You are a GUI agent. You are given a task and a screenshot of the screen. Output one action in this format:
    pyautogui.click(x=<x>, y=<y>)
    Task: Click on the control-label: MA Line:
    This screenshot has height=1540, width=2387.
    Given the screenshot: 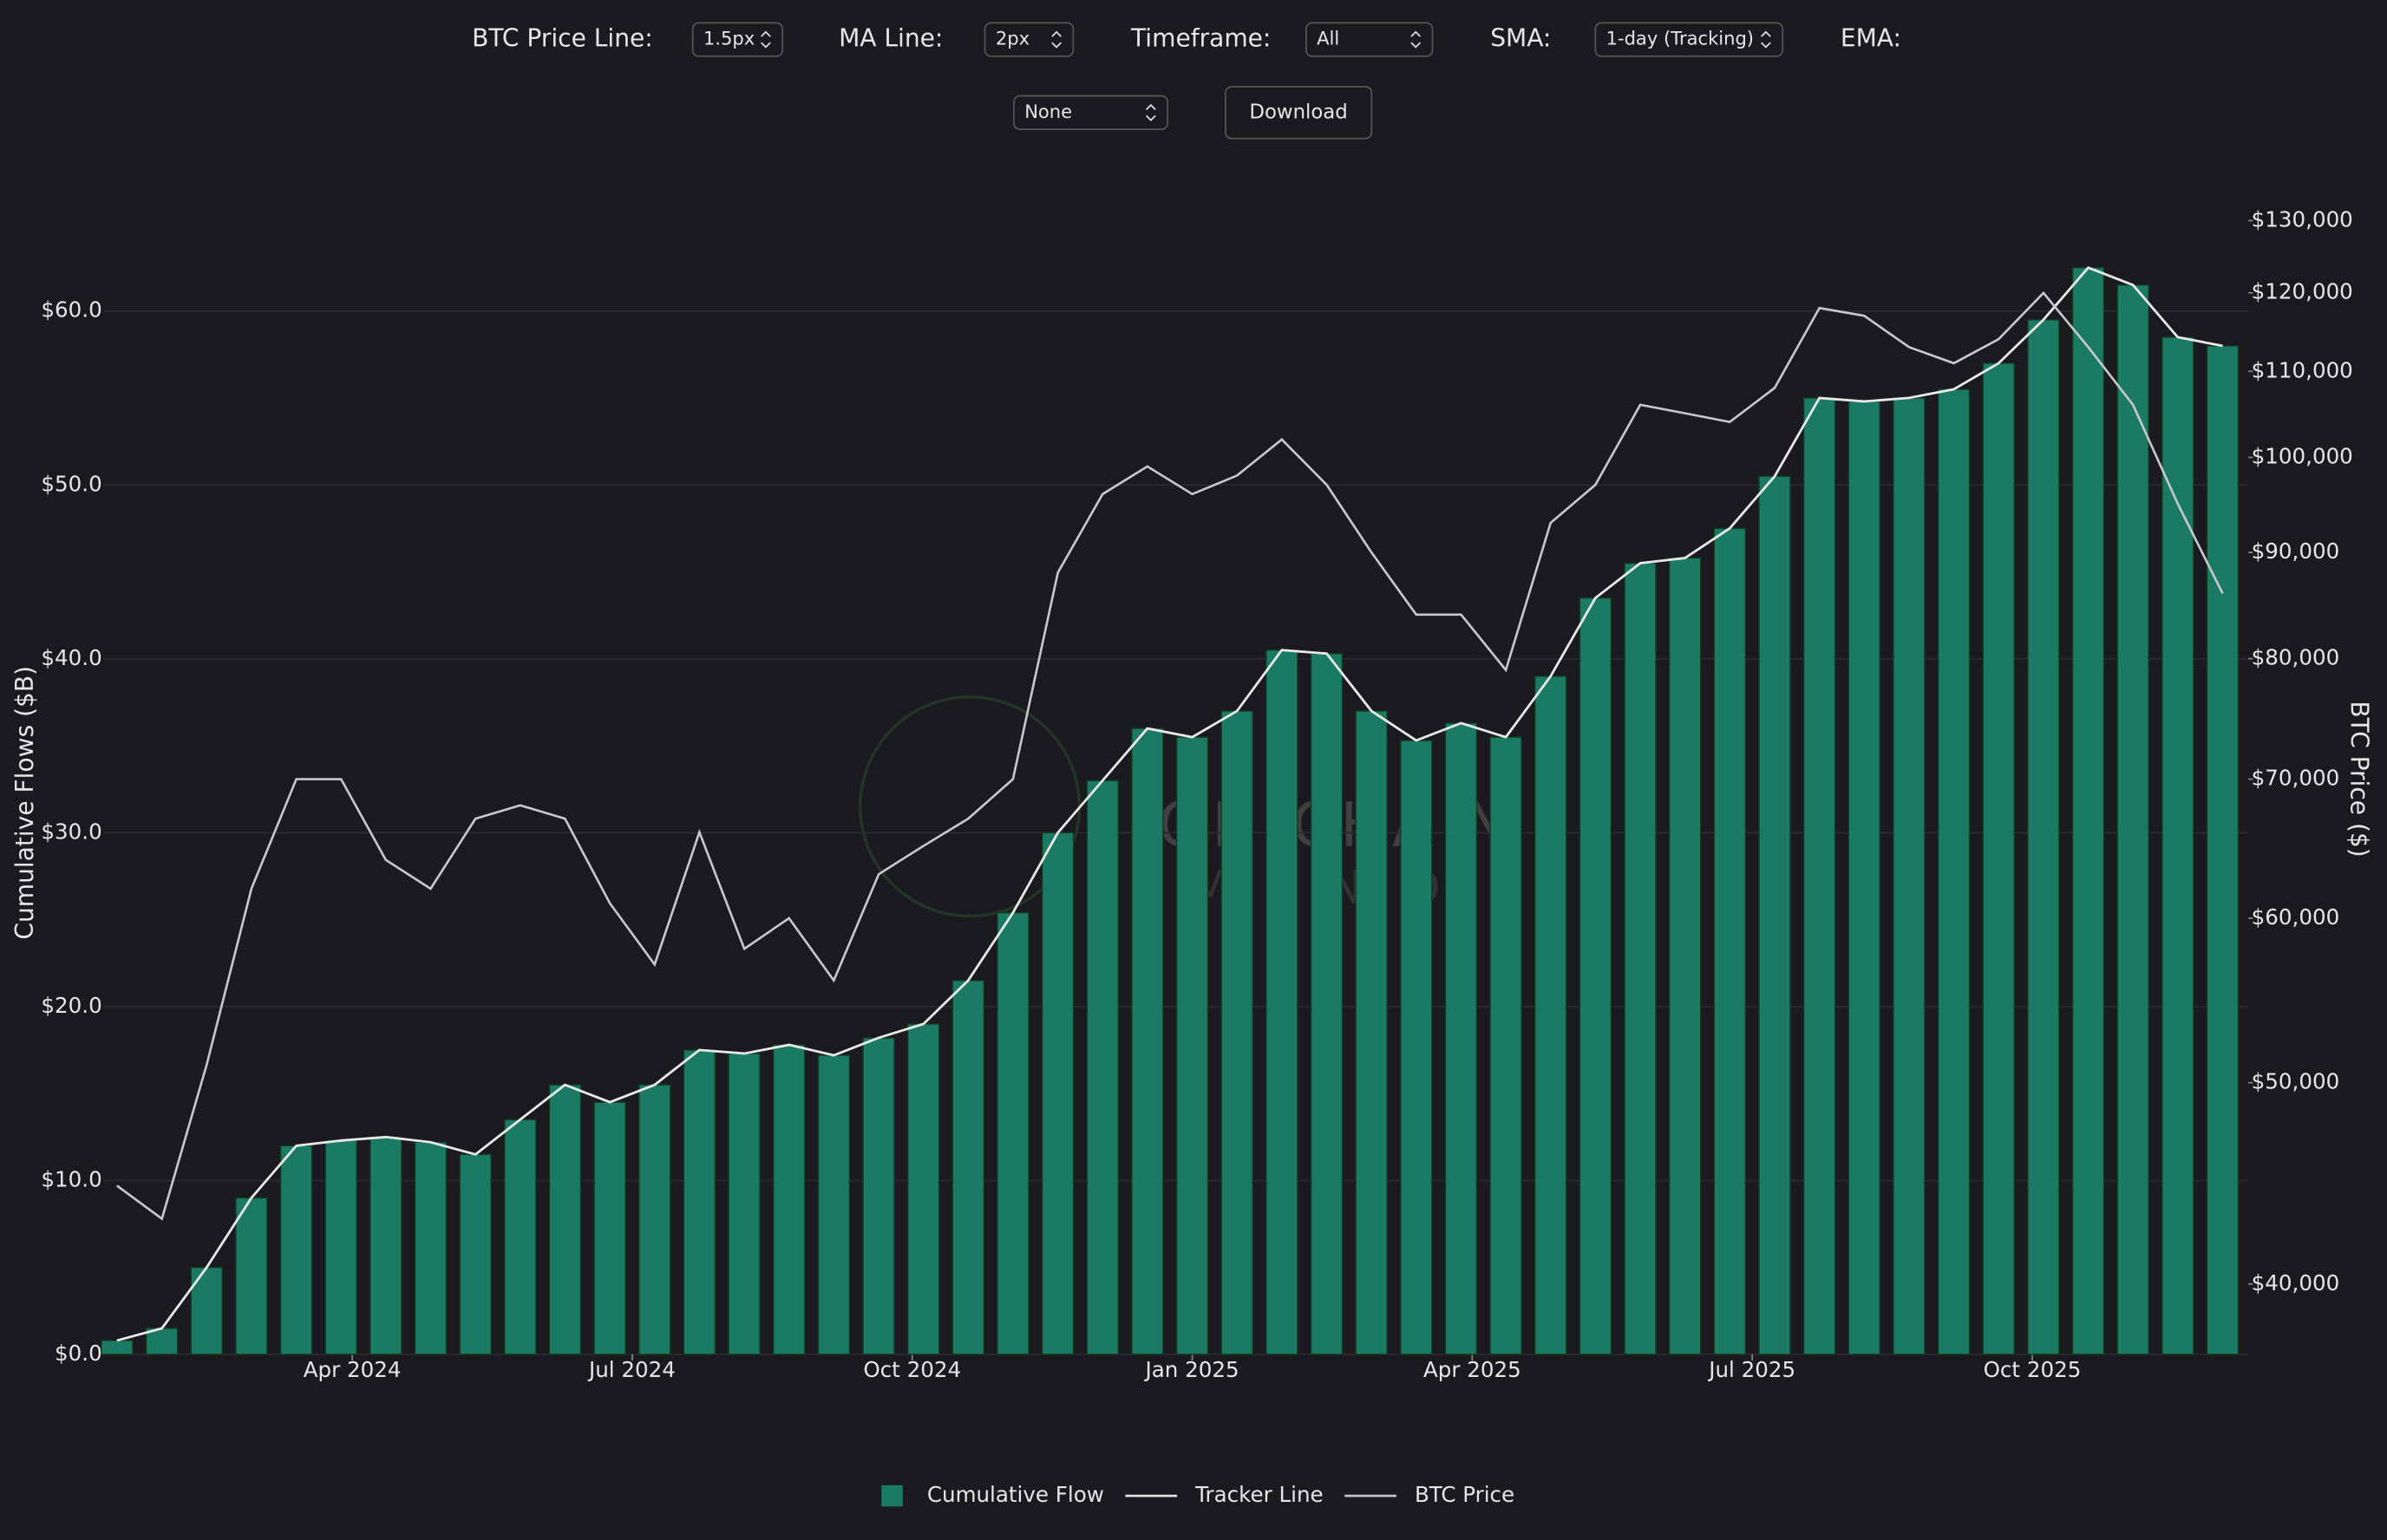 What is the action you would take?
    pyautogui.click(x=891, y=38)
    